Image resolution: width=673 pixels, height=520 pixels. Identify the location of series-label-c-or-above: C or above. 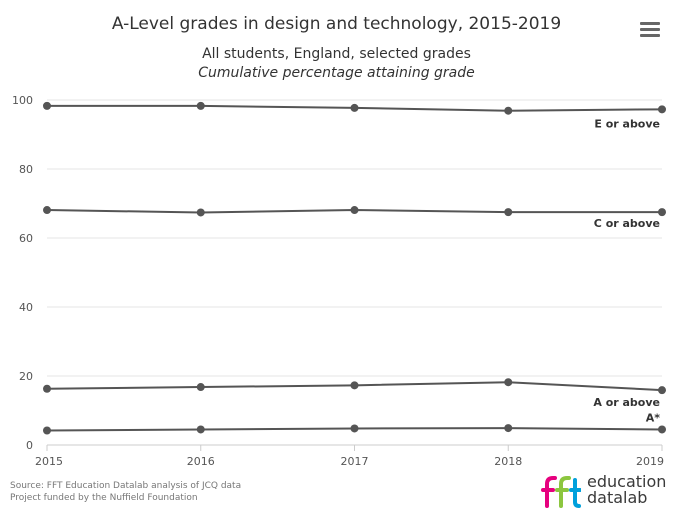
(627, 223).